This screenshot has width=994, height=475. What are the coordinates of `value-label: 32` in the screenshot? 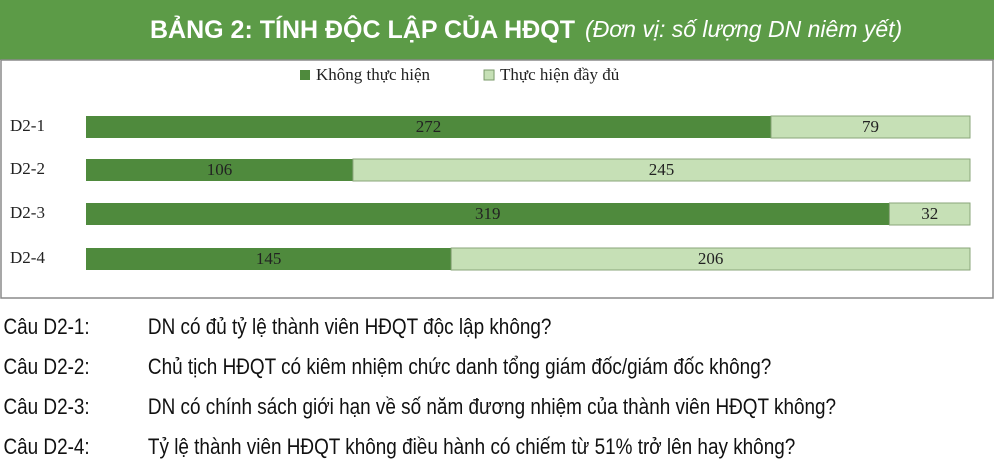 It's located at (929, 213).